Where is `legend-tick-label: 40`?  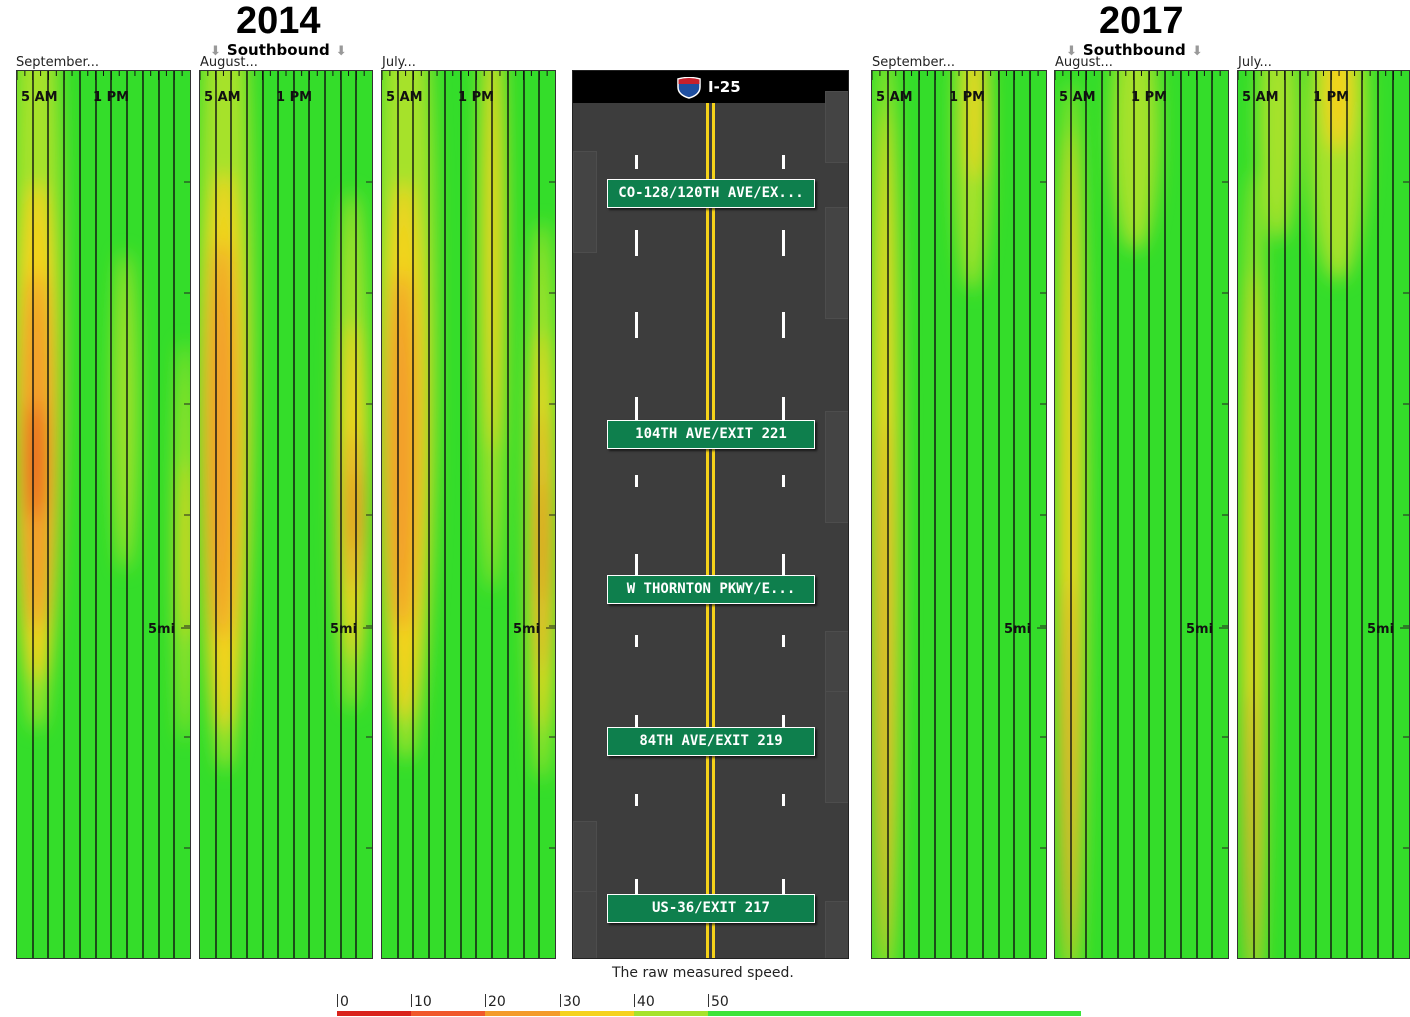
legend-tick-label: 40 is located at coordinates (644, 1002).